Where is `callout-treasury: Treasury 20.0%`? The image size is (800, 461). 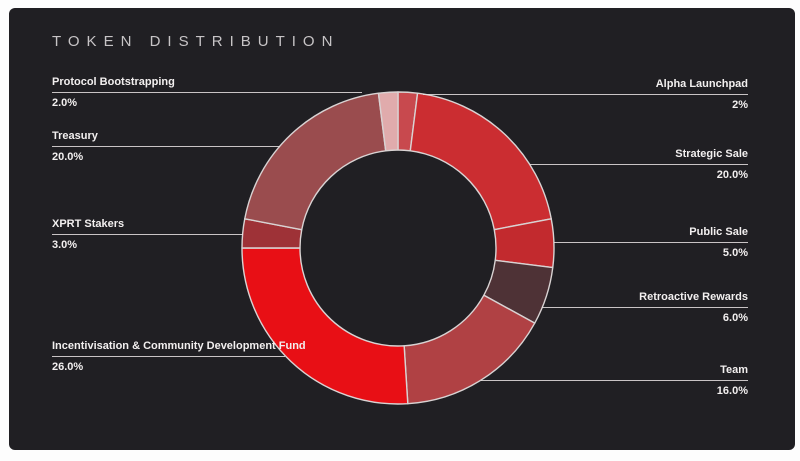 callout-treasury: Treasury 20.0% is located at coordinates (166, 146).